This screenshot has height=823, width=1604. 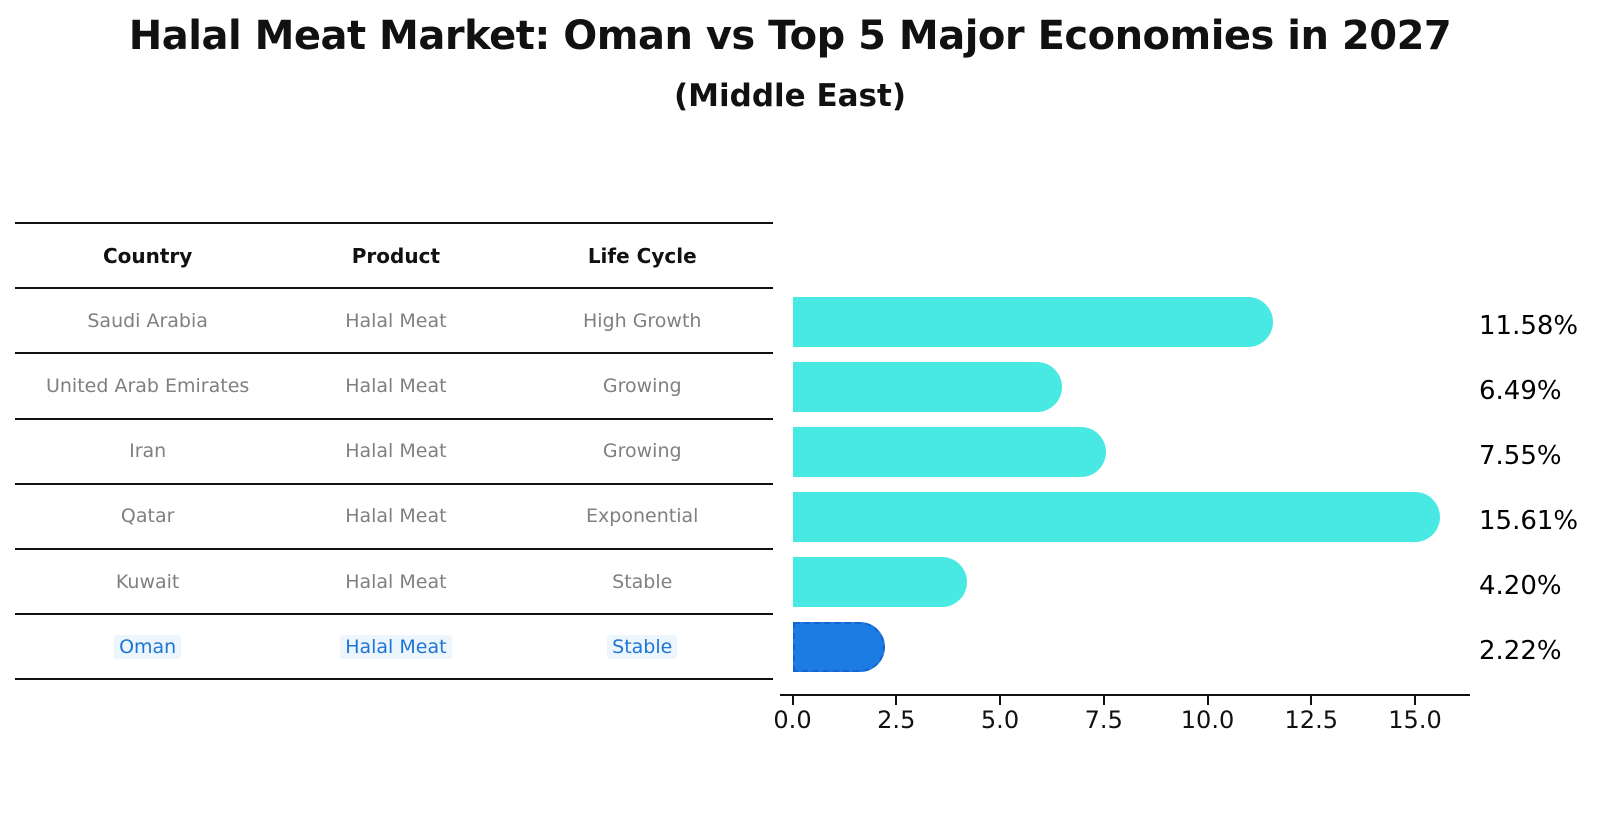 What do you see at coordinates (1207, 720) in the screenshot?
I see `x-axis-tick-label: 10.0` at bounding box center [1207, 720].